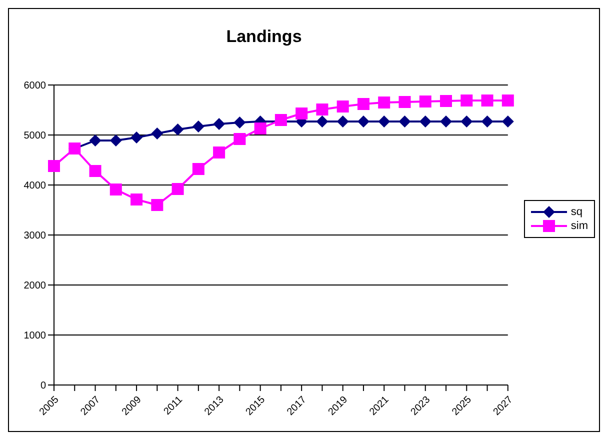 Image resolution: width=607 pixels, height=439 pixels. Describe the element at coordinates (35, 186) in the screenshot. I see `y-tick-label: 4000` at that location.